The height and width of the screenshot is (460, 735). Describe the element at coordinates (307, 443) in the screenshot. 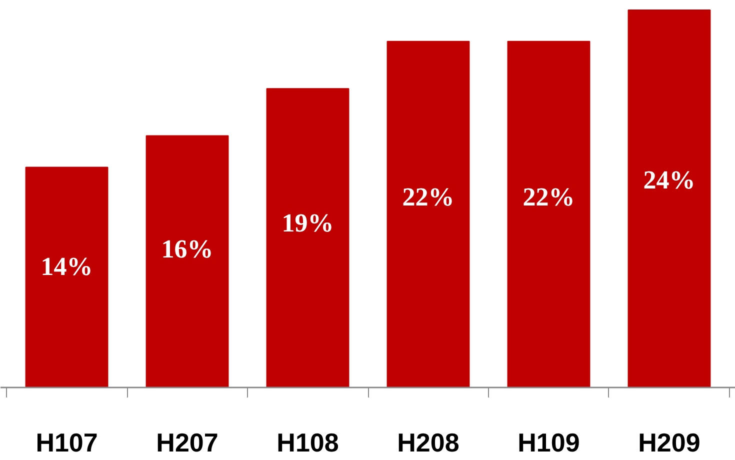

I see `x-tick-label: H108` at that location.